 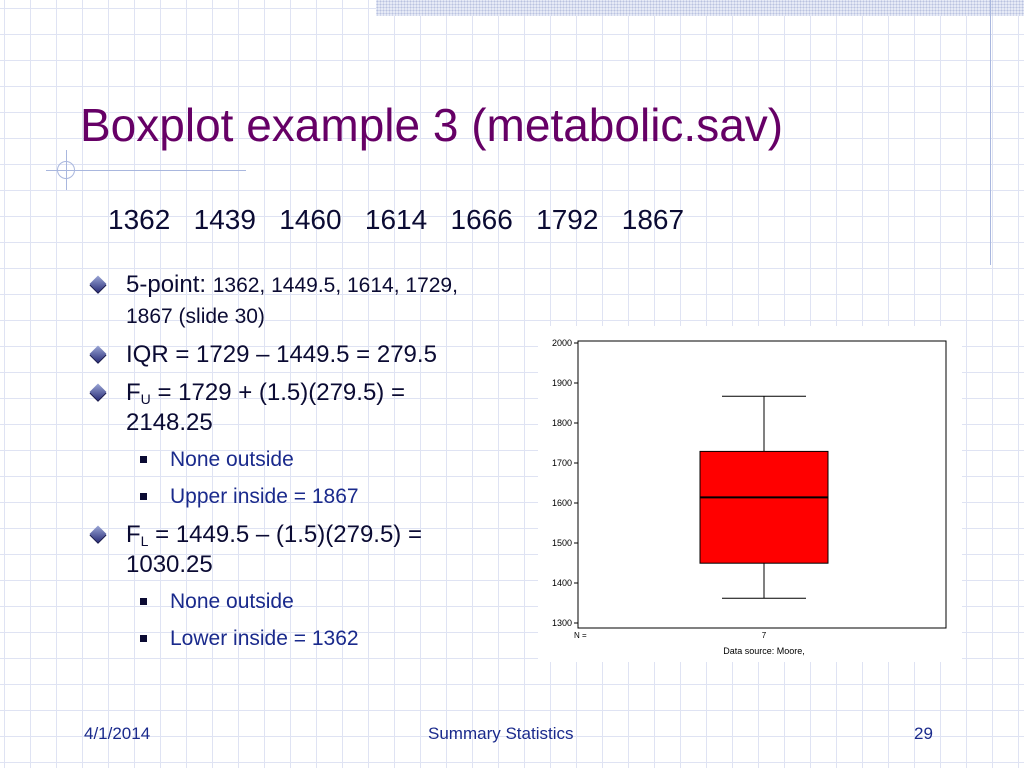 I want to click on bullet-text: = 1729 + (1.5)(279.5) =, so click(x=277, y=392).